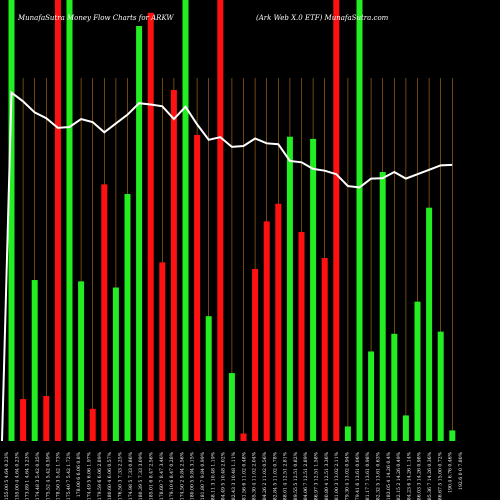 The width and height of the screenshot is (500, 500). What do you see at coordinates (110, 475) in the screenshot?
I see `x-tick-label: 180.60 4 6.06 0.57%` at bounding box center [110, 475].